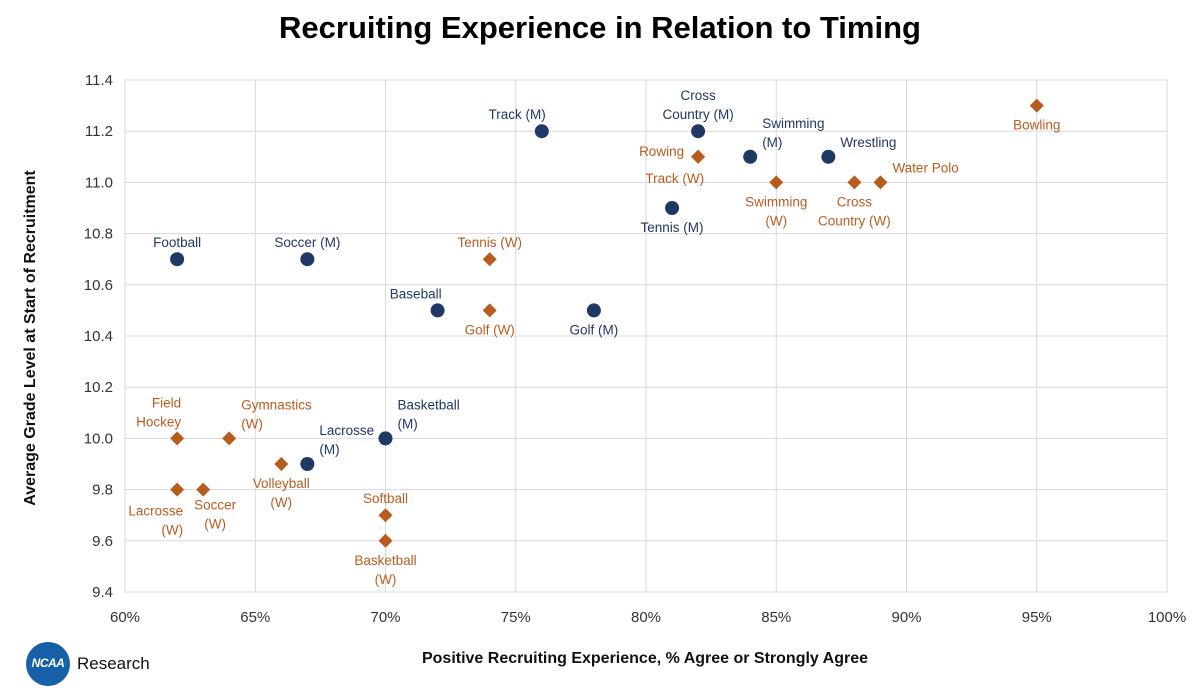  What do you see at coordinates (925, 167) in the screenshot?
I see `point-label: Water Polo` at bounding box center [925, 167].